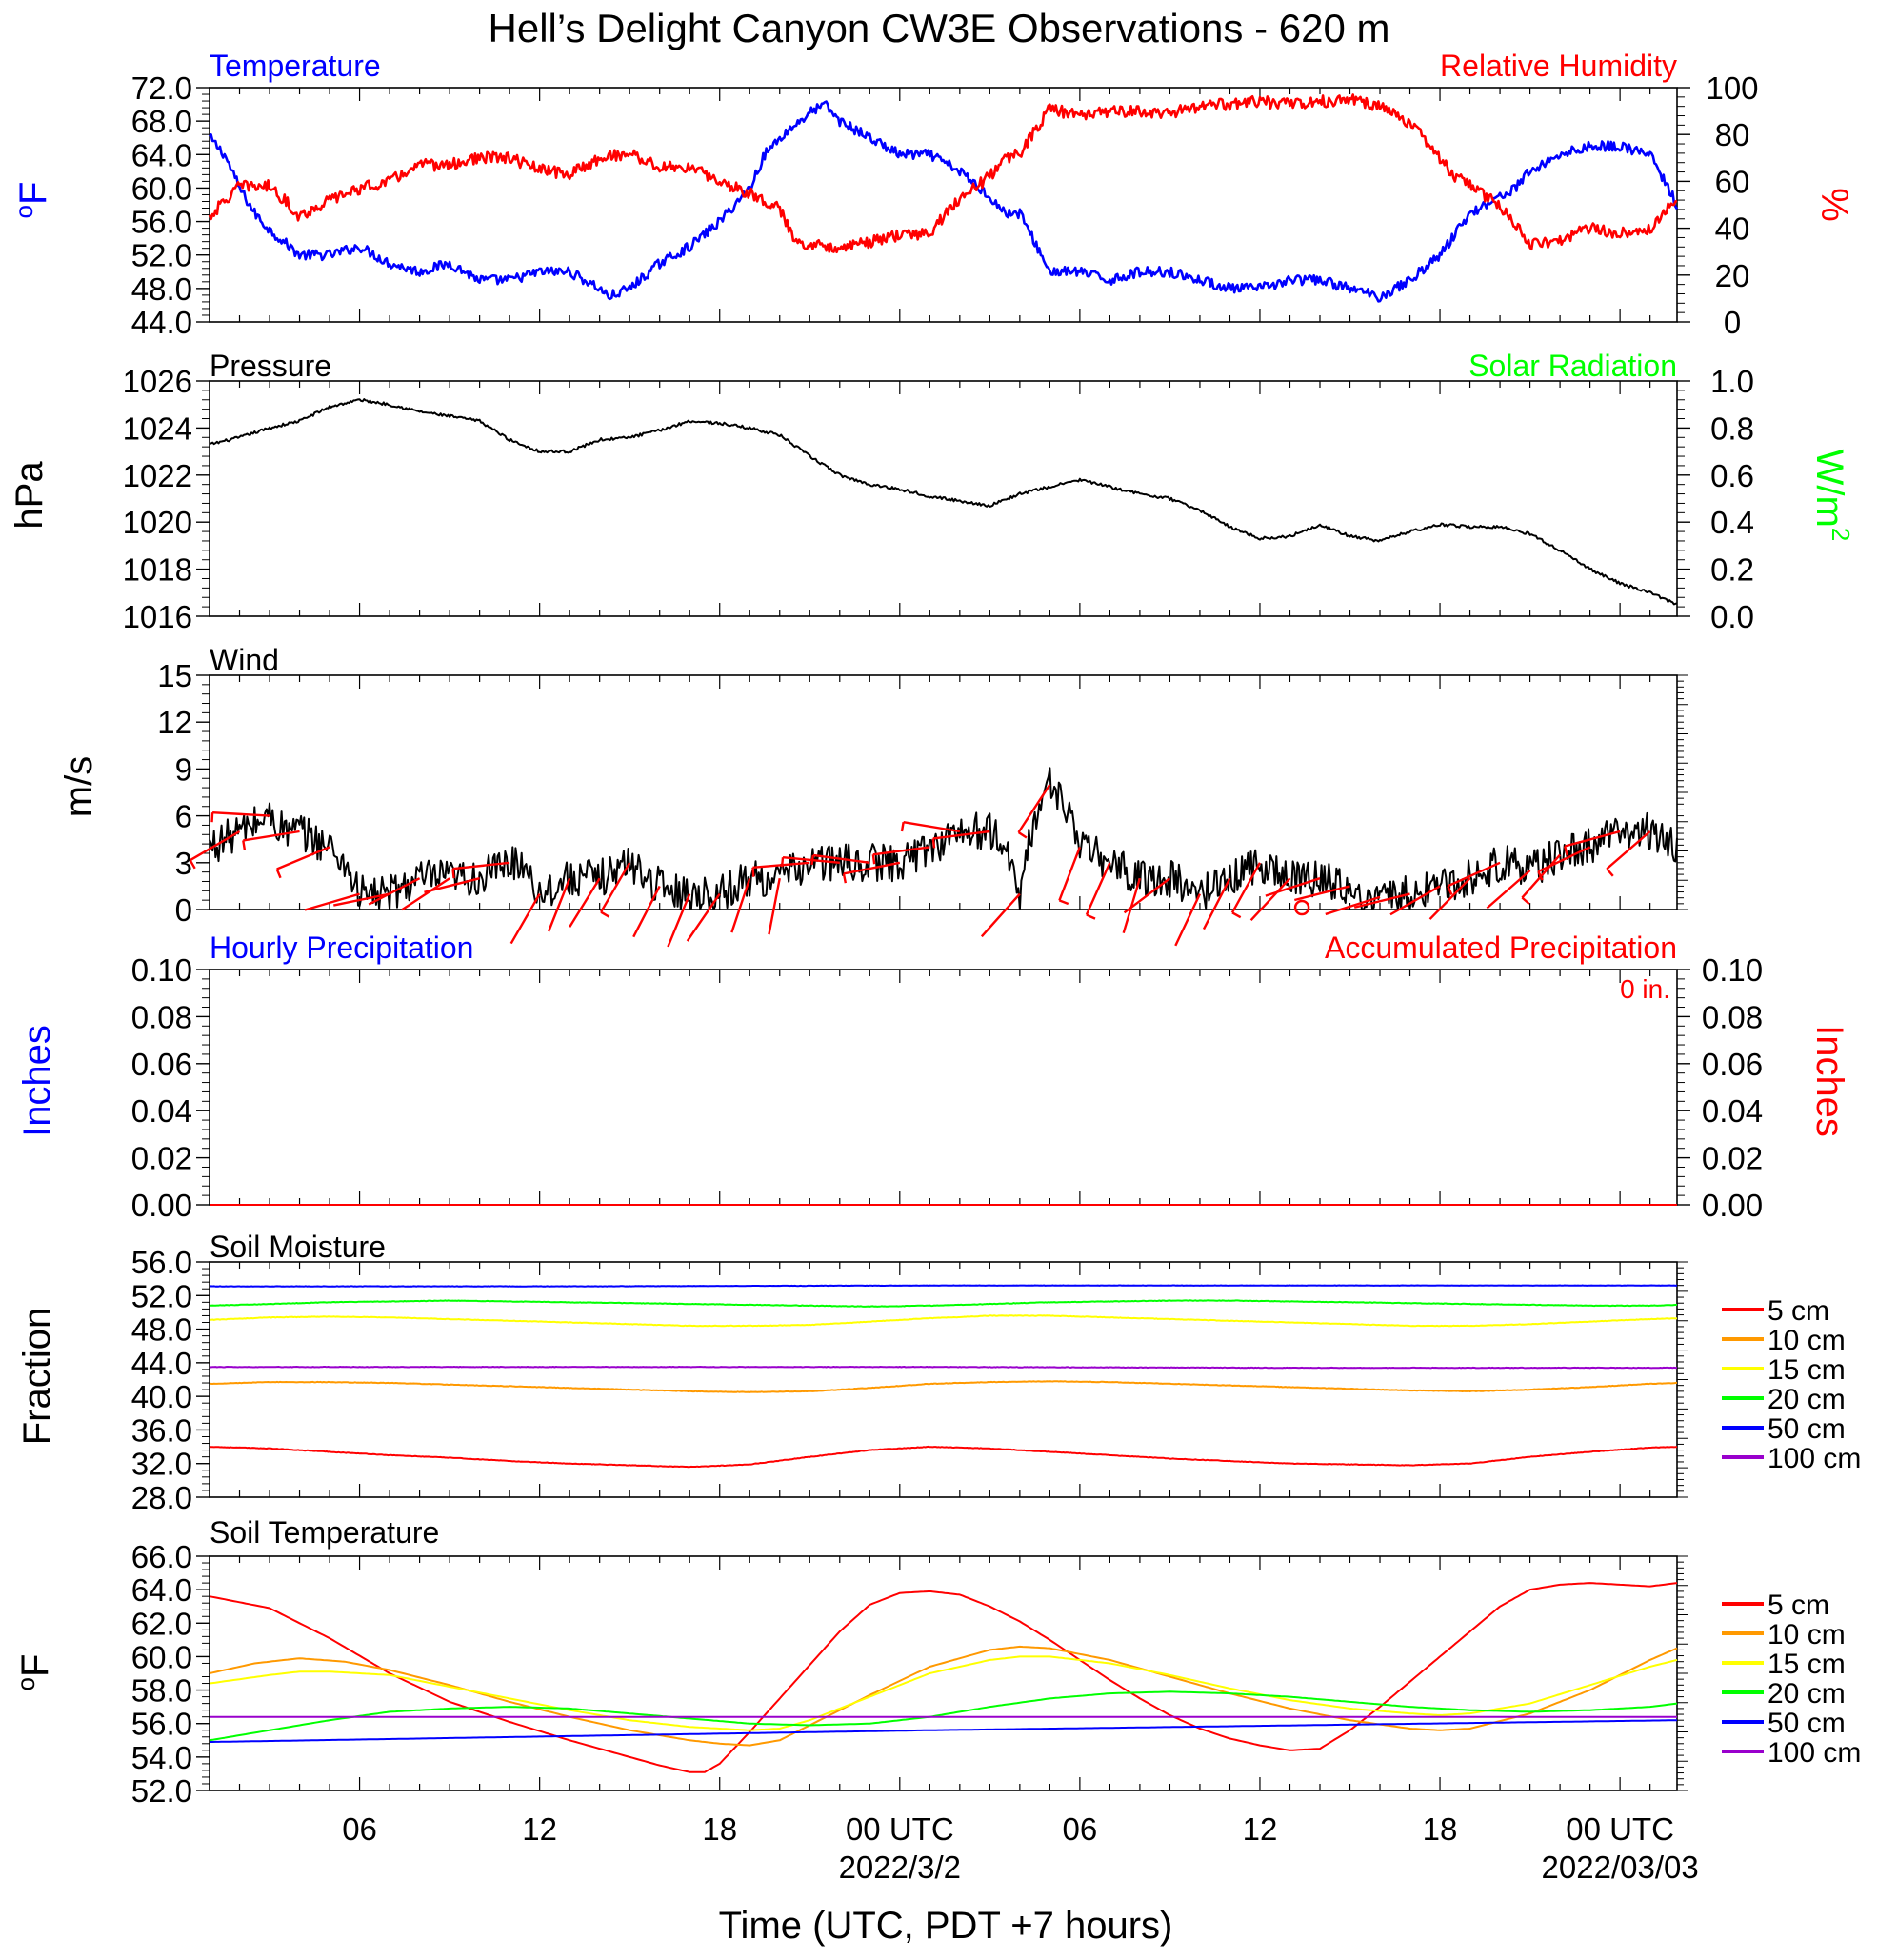 The height and width of the screenshot is (1960, 1878). What do you see at coordinates (183, 816) in the screenshot?
I see `y-tick-label-left-wind: 6` at bounding box center [183, 816].